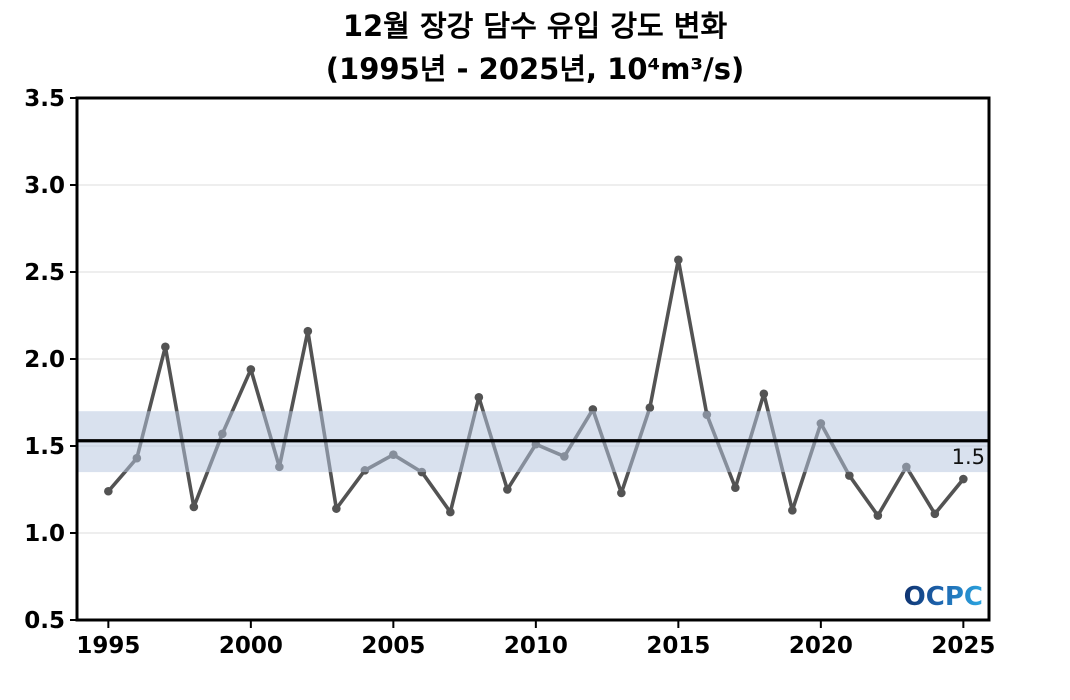  What do you see at coordinates (44, 447) in the screenshot?
I see `y-tick-label: 1.5` at bounding box center [44, 447].